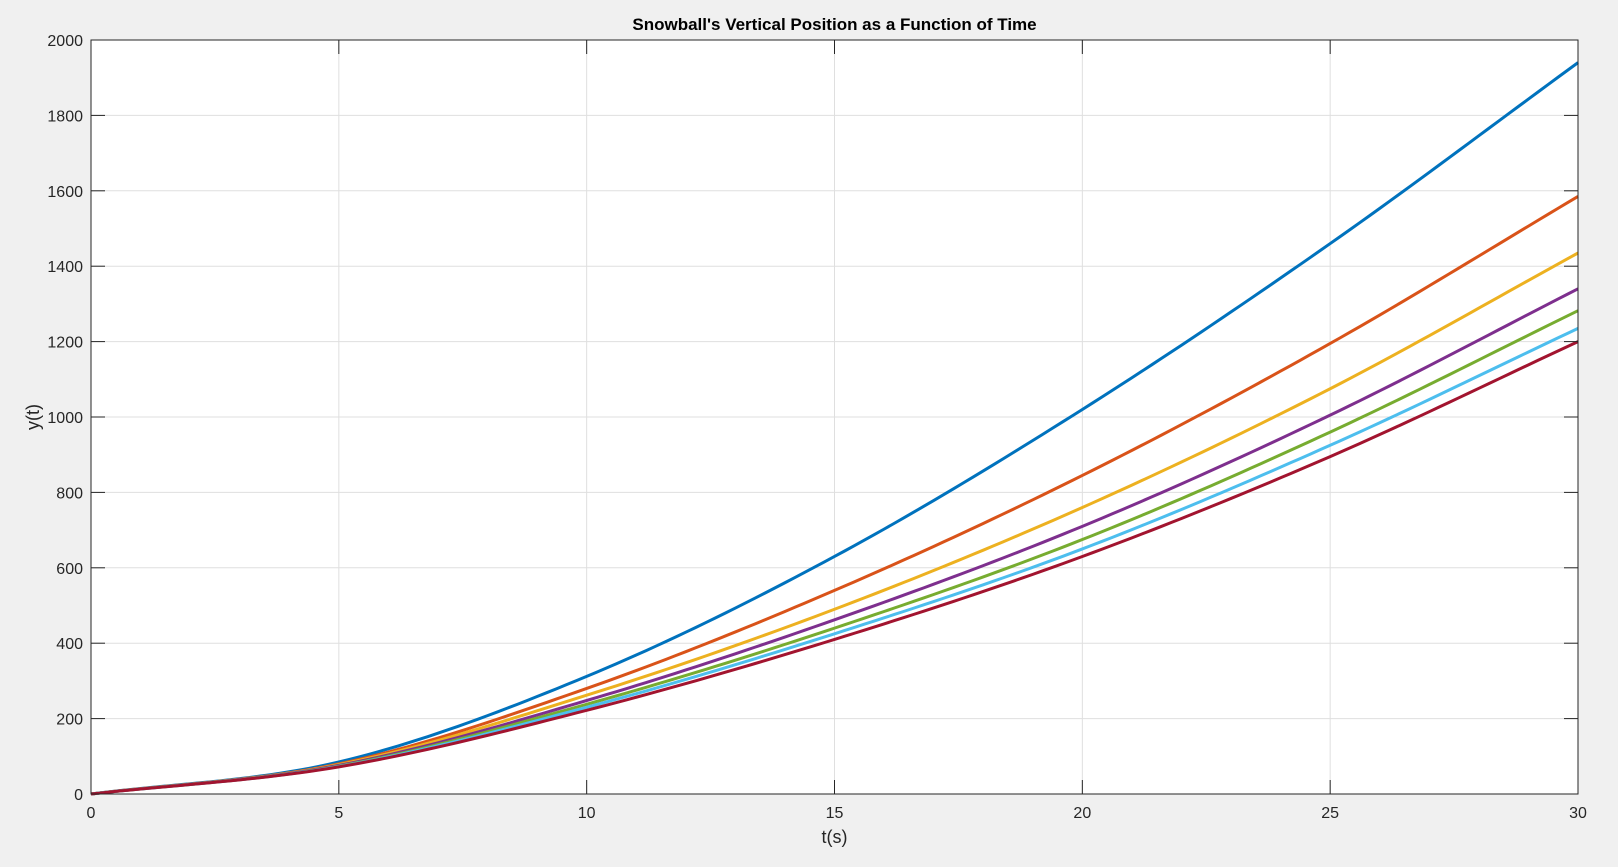 The width and height of the screenshot is (1618, 867). Describe the element at coordinates (65, 41) in the screenshot. I see `y-tick-label: 2000` at that location.